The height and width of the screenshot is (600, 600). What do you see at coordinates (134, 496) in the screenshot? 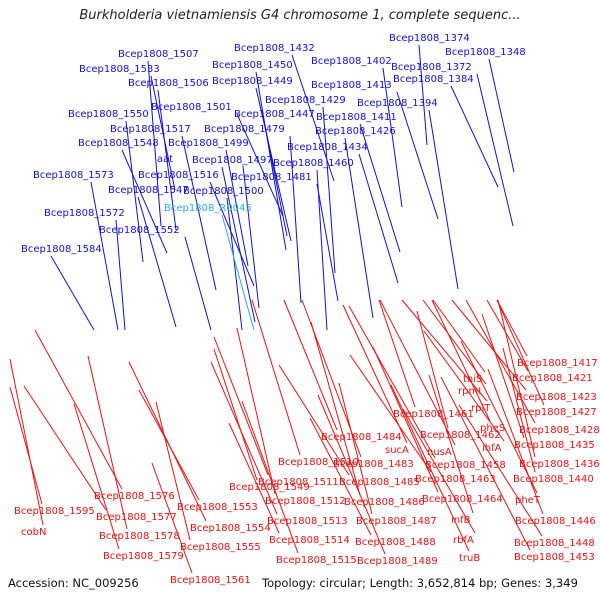
I see `reverse-gene-label: Bcep1808_1576` at bounding box center [134, 496].